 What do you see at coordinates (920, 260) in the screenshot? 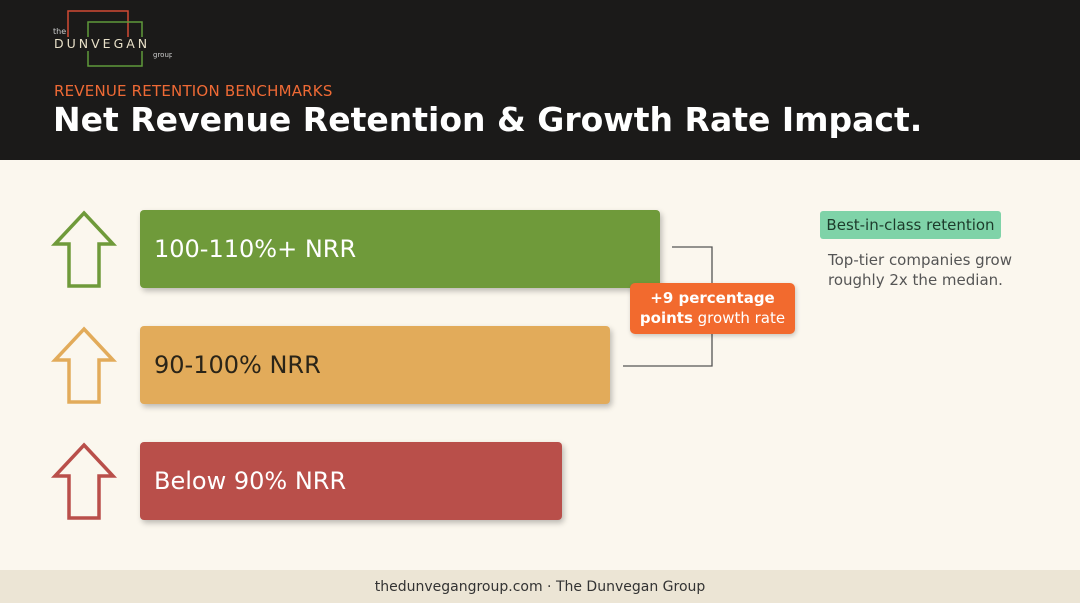
I see `note-line: Top-tier companies grow` at bounding box center [920, 260].